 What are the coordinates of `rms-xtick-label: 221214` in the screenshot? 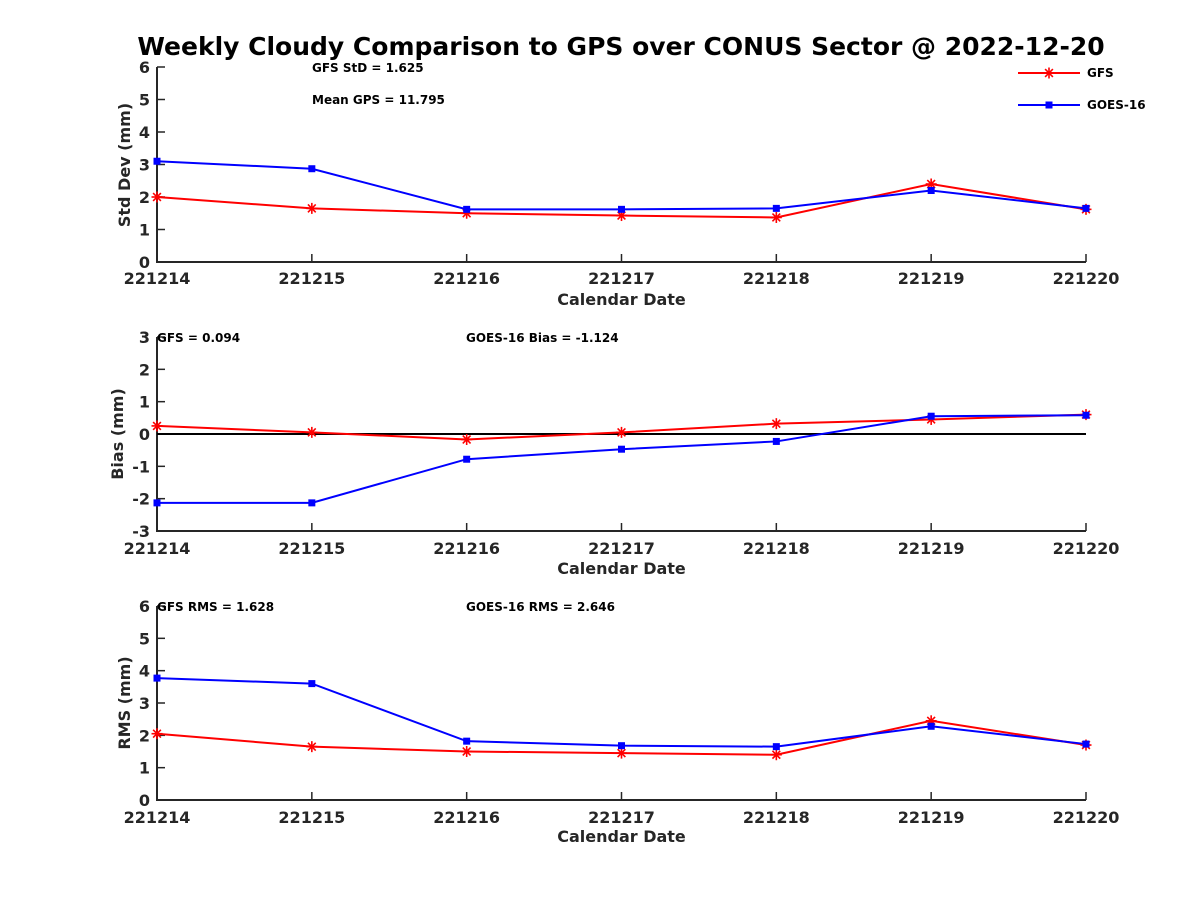 It's located at (157, 817).